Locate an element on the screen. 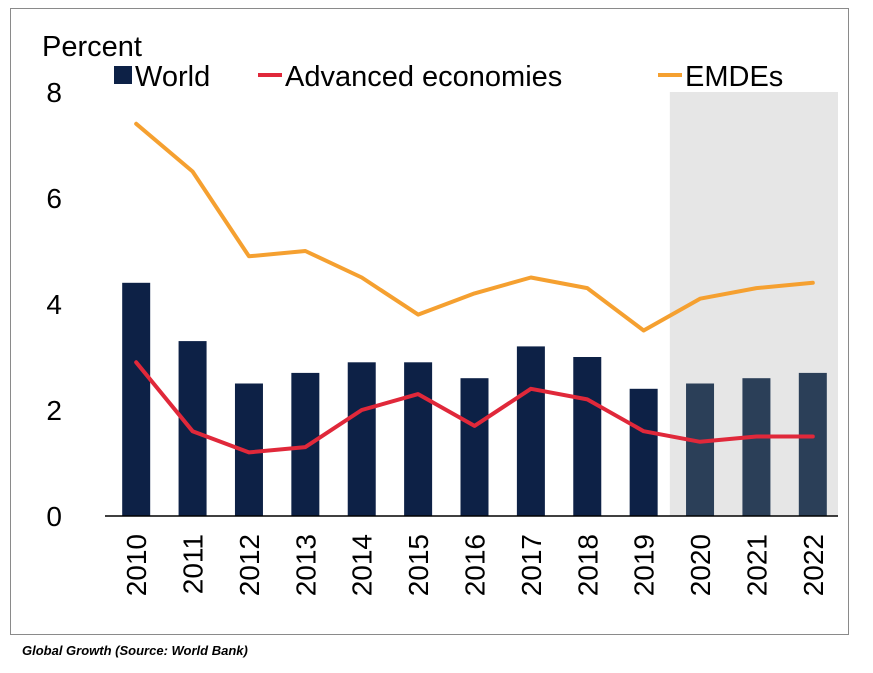  x-tick-label: 2018 is located at coordinates (587, 565).